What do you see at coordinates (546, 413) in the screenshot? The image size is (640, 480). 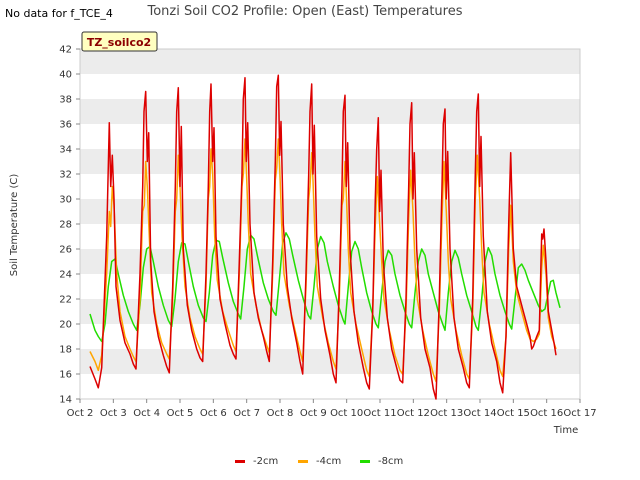 I see `x-tick-label: Oct 16` at bounding box center [546, 413].